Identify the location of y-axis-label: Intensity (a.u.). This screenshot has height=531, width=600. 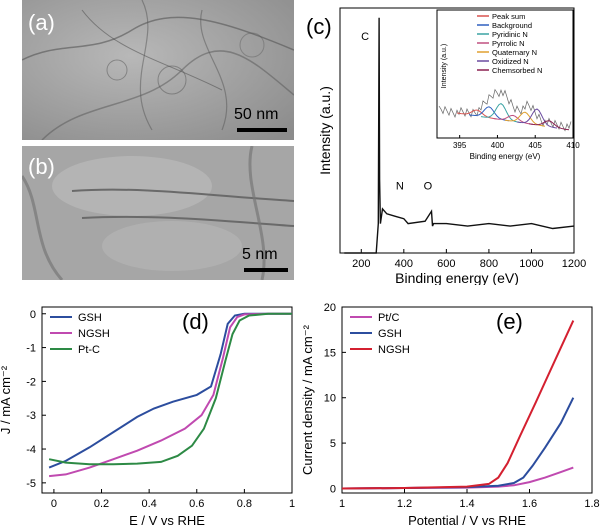
(325, 130).